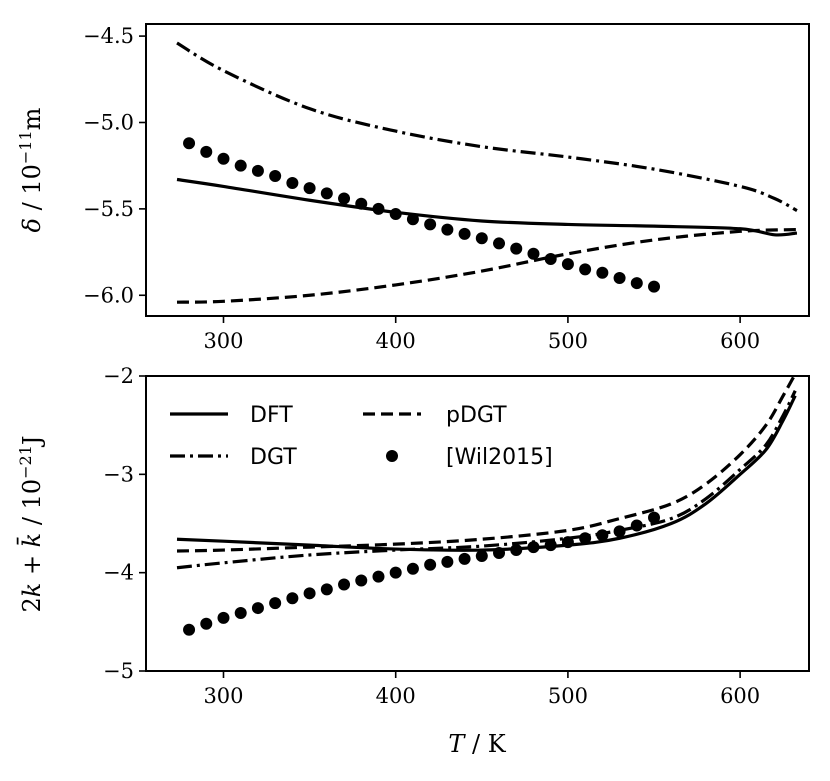 The height and width of the screenshot is (781, 830). I want to click on bottom-y-tick-label-0: −2, so click(118, 376).